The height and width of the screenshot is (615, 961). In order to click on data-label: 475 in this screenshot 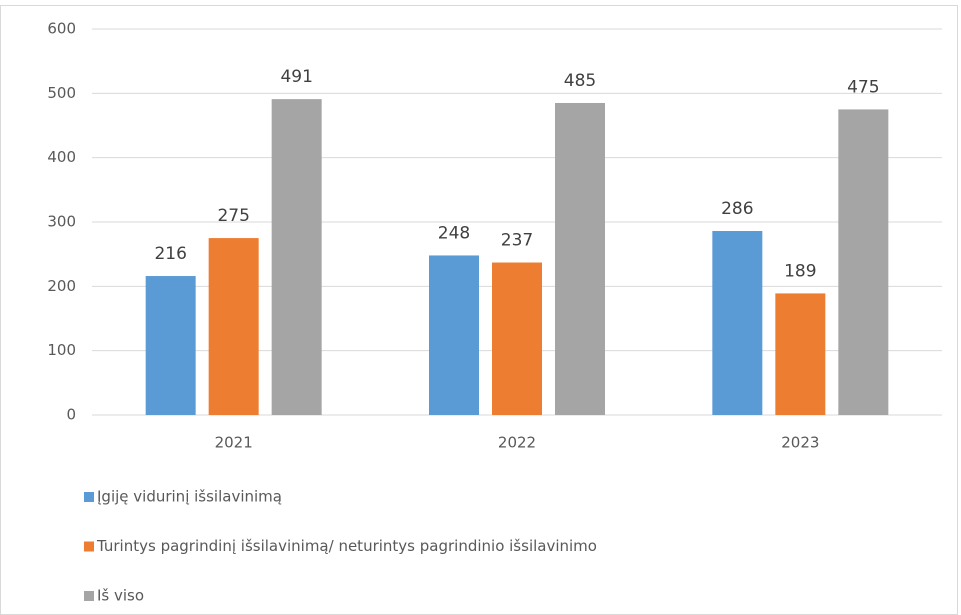, I will do `click(863, 87)`.